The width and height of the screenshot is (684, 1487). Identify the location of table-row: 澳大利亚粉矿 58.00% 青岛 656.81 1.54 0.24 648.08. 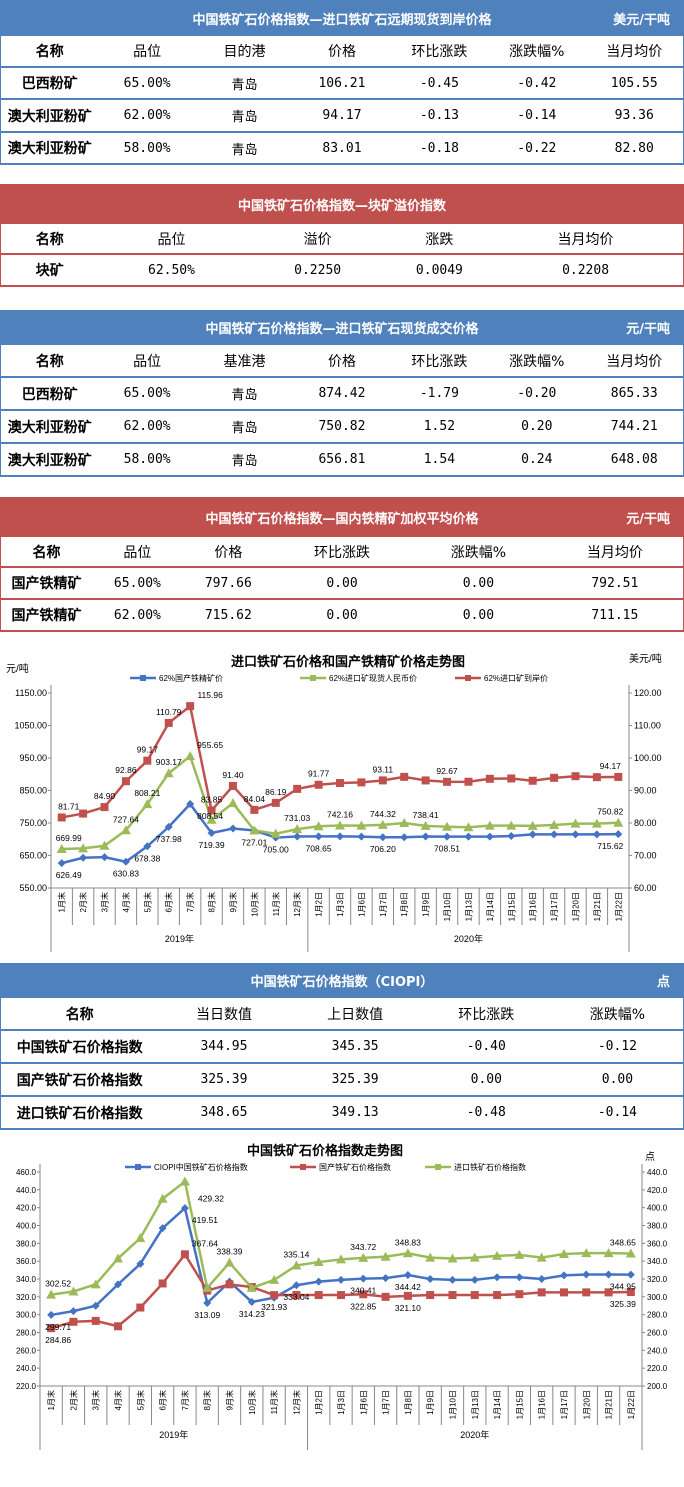
(342, 460).